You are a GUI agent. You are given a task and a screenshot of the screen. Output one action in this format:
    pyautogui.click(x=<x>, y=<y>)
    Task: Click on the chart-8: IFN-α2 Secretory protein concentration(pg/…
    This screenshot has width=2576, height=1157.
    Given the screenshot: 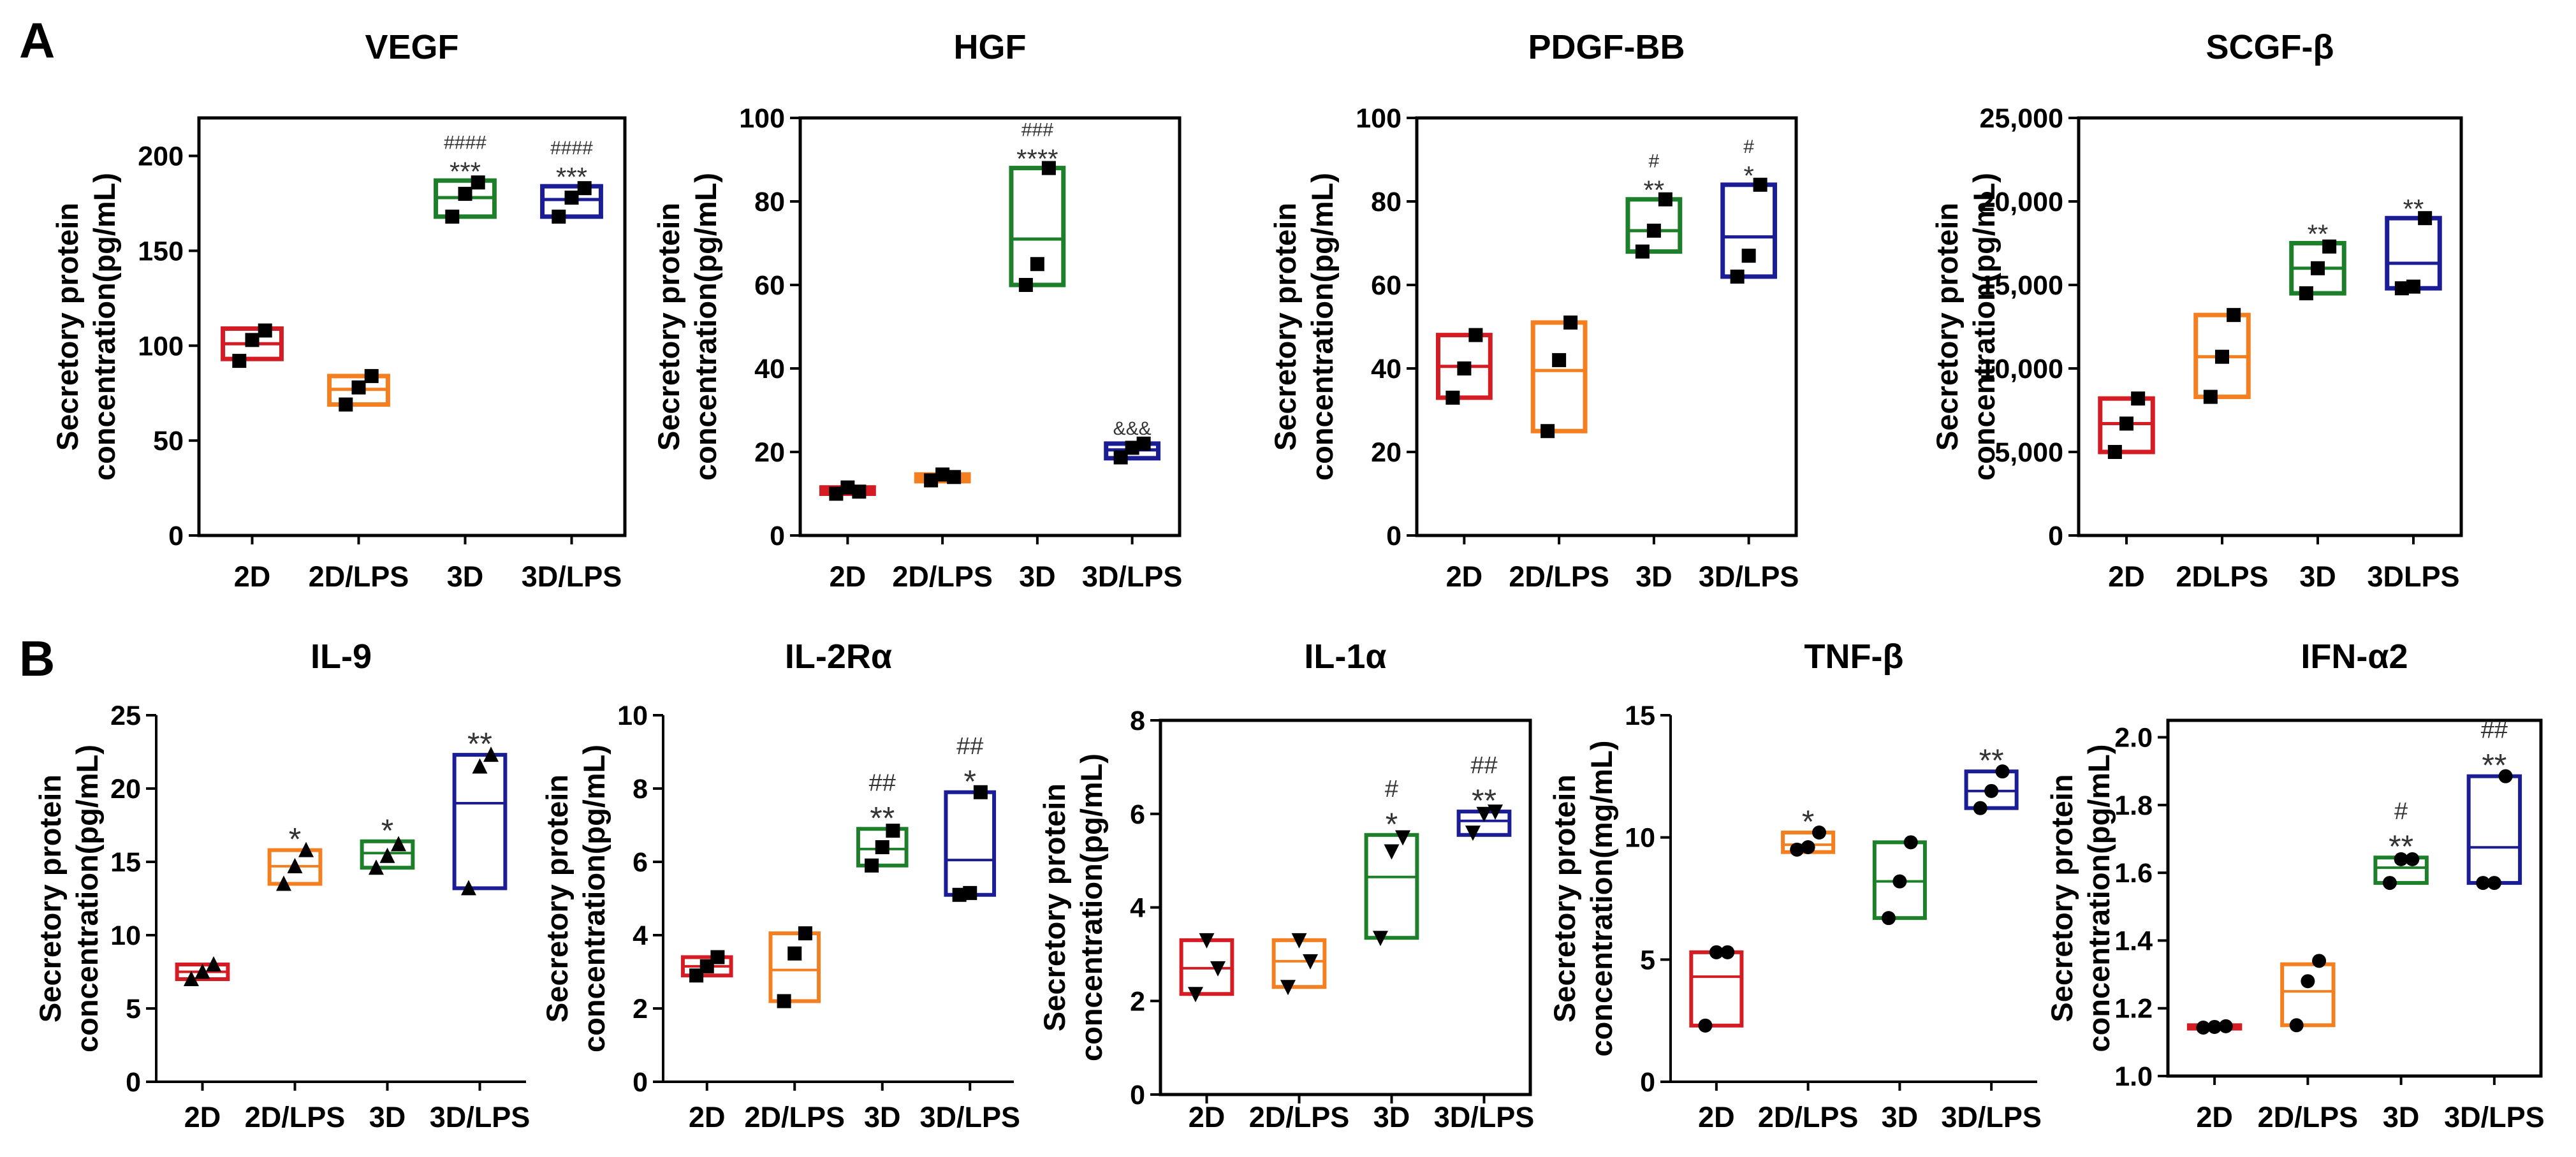 What is the action you would take?
    pyautogui.click(x=2295, y=885)
    